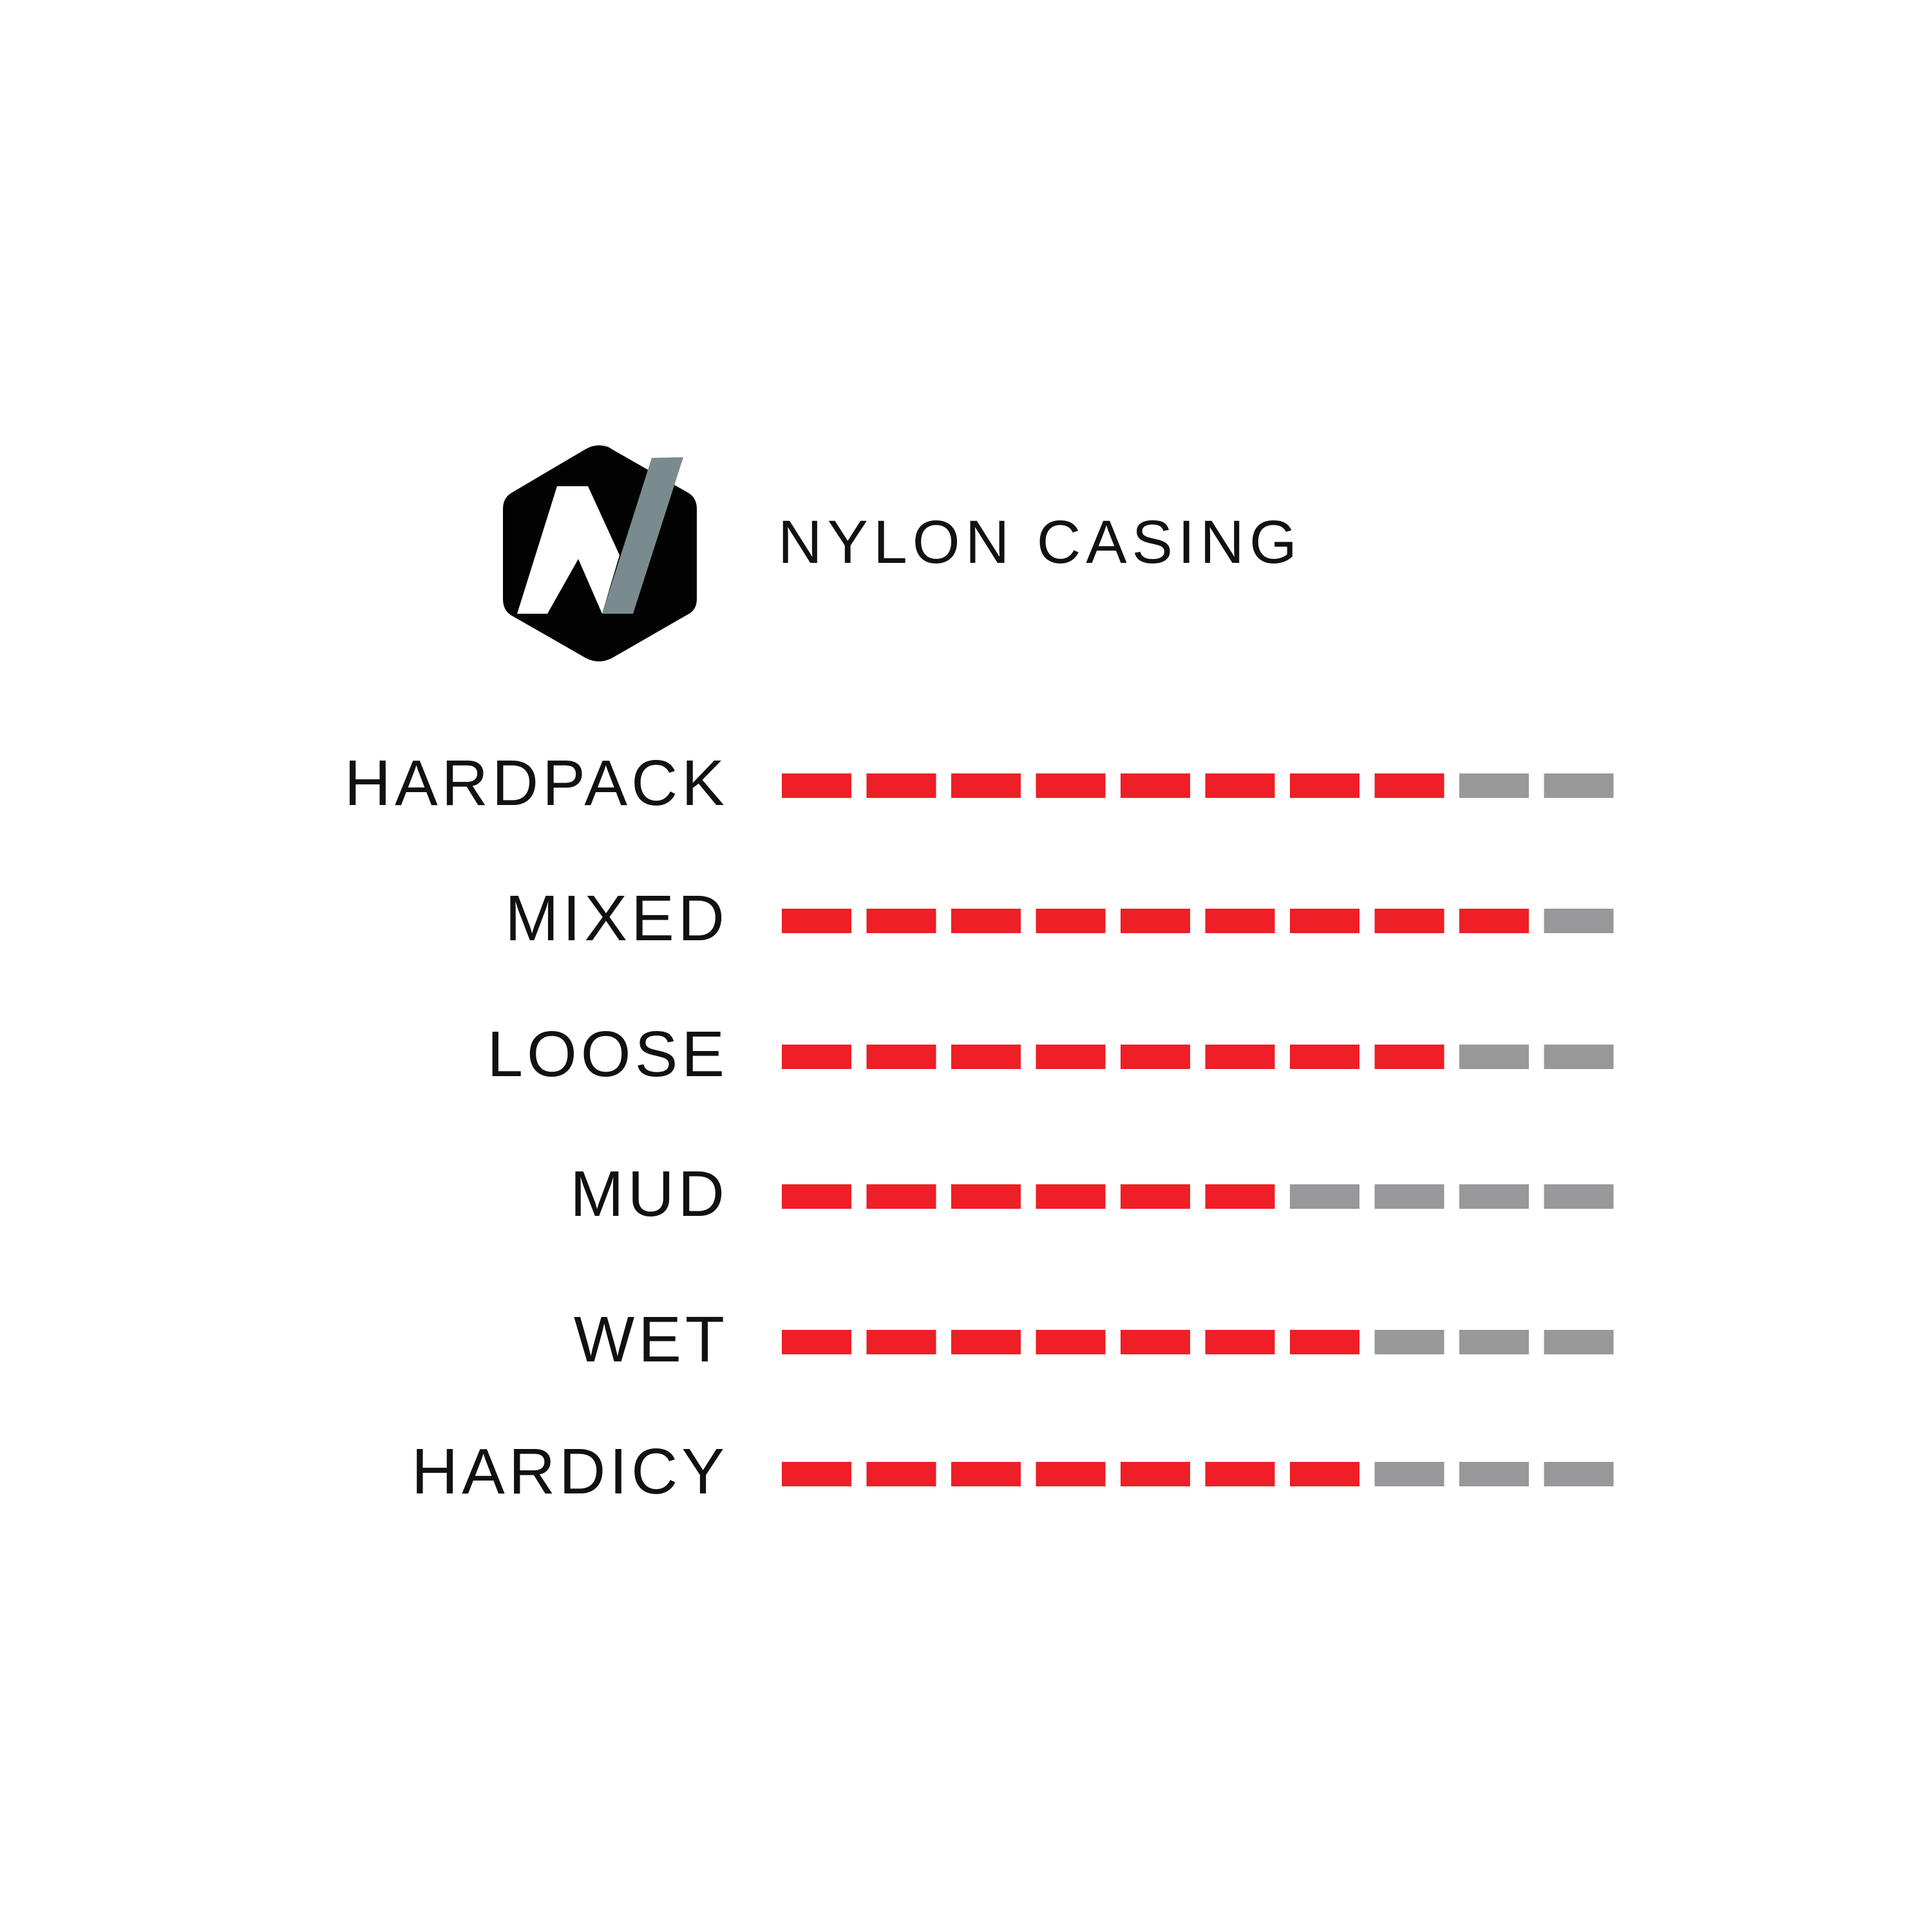  What do you see at coordinates (1579, 921) in the screenshot?
I see `empty-segment-mixed` at bounding box center [1579, 921].